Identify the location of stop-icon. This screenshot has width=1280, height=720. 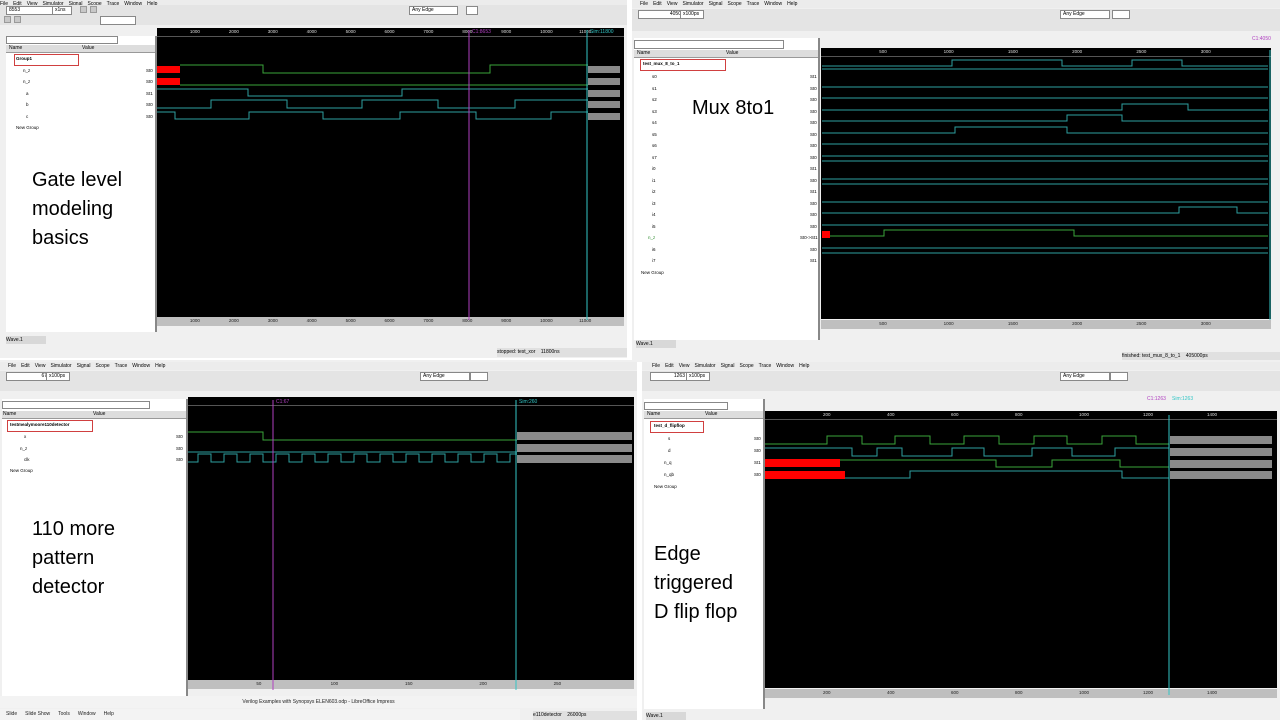
(17, 19).